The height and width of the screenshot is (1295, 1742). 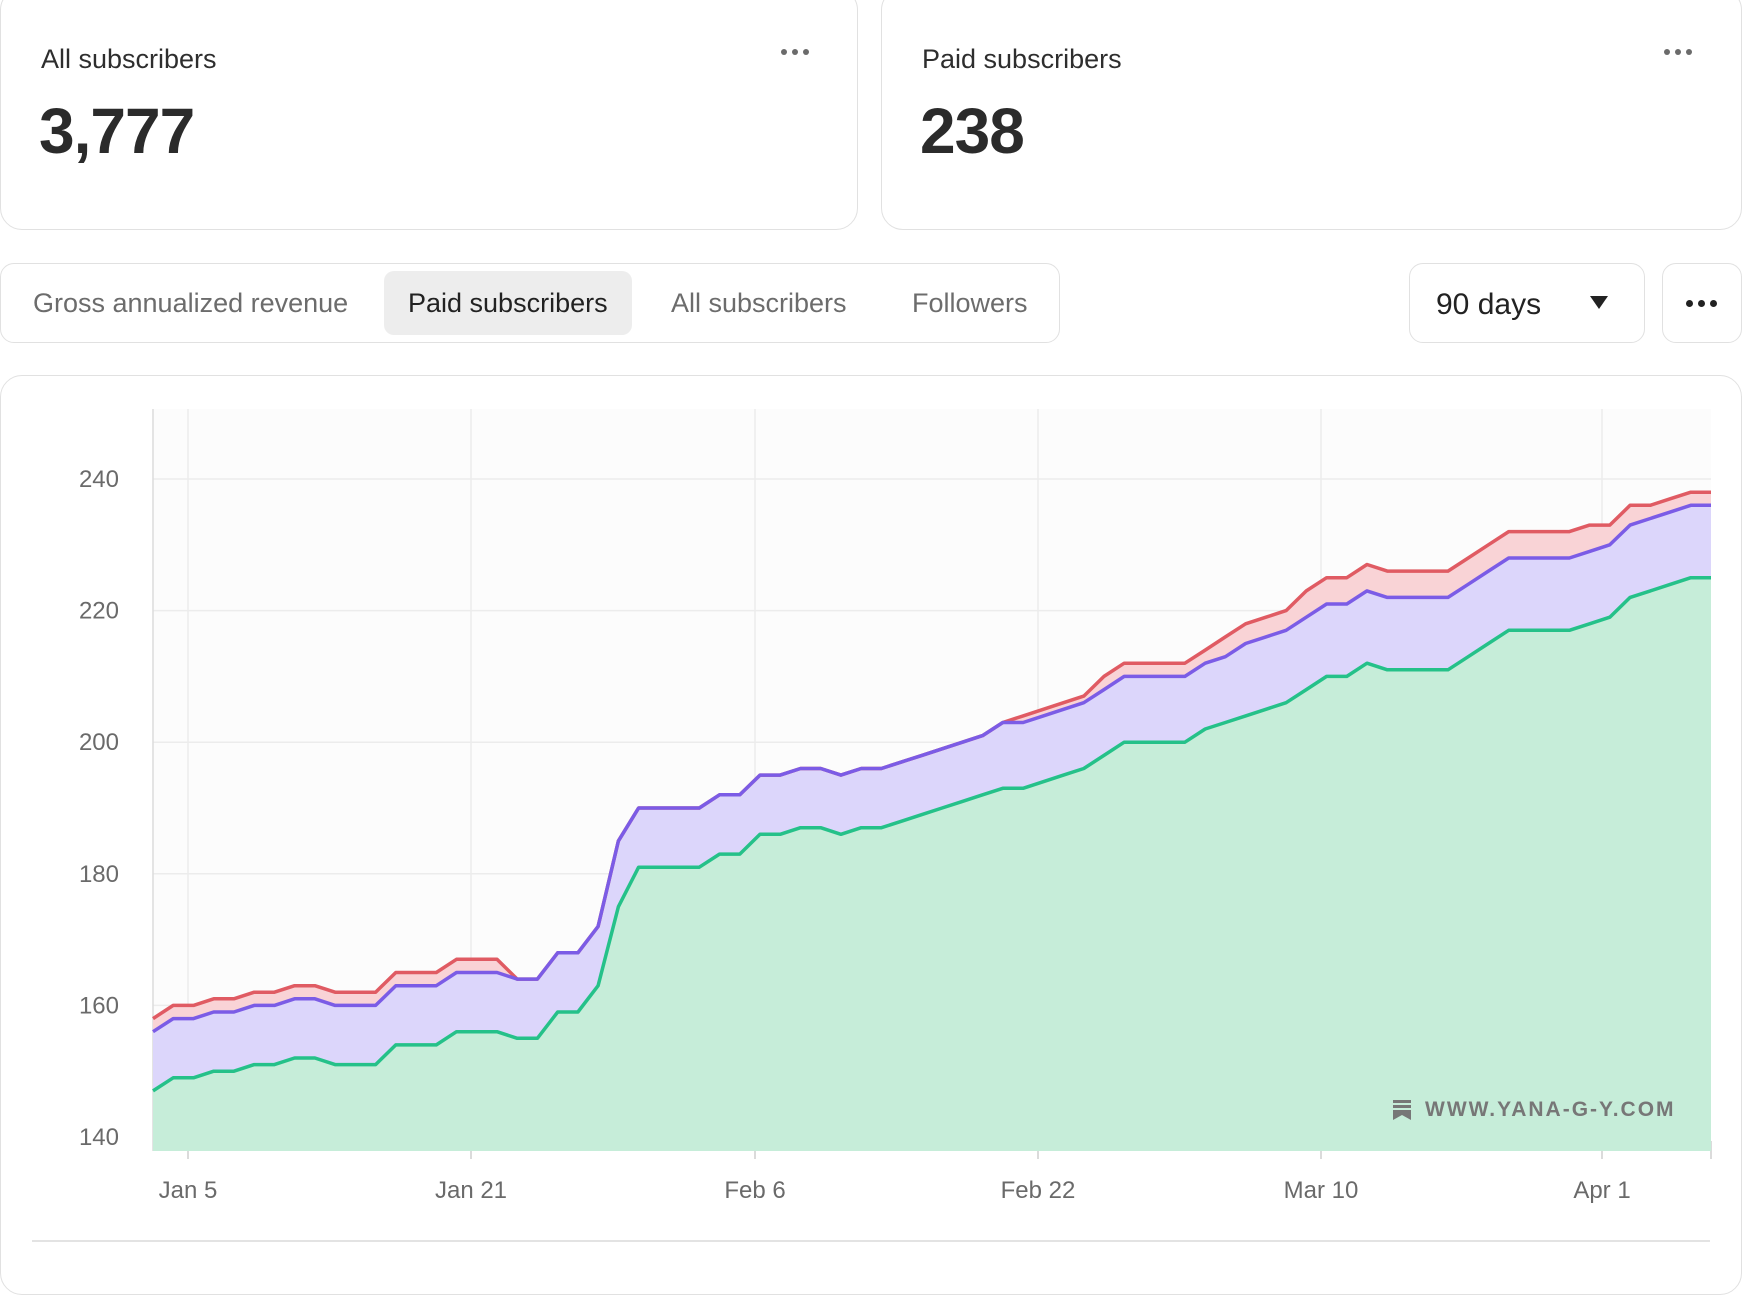 I want to click on range-select-label: 90 days, so click(x=1489, y=304).